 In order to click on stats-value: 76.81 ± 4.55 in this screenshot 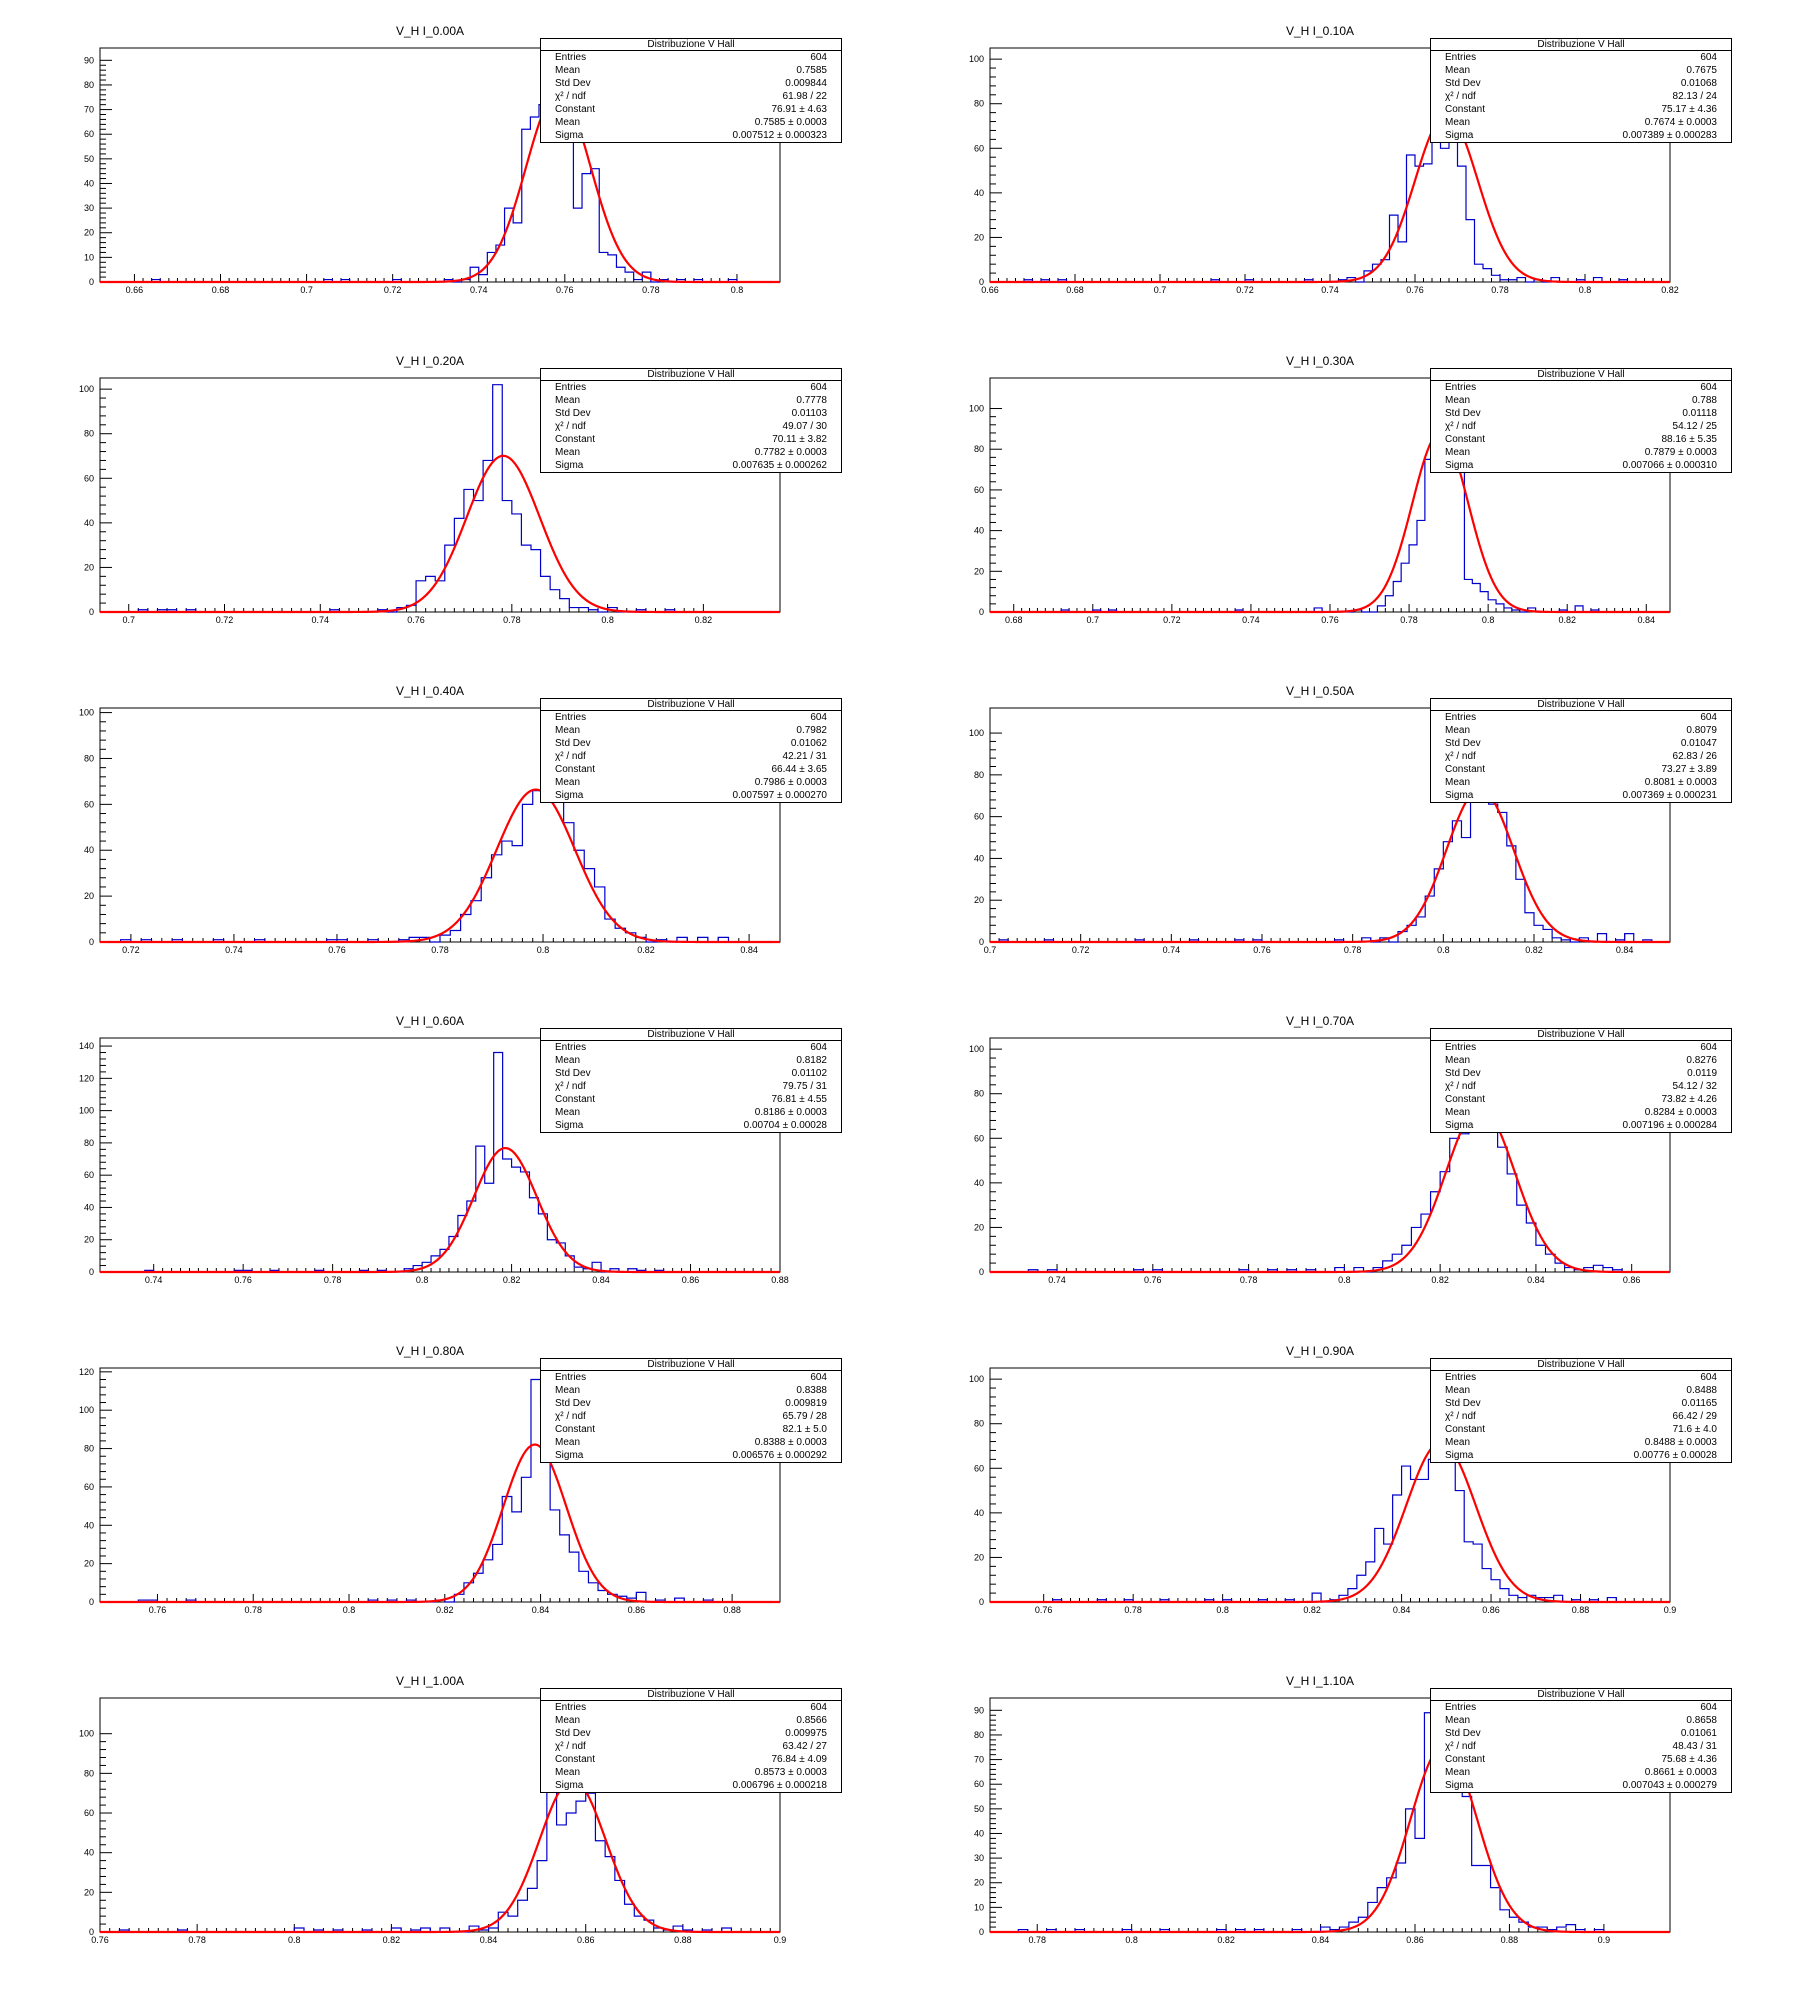, I will do `click(799, 1099)`.